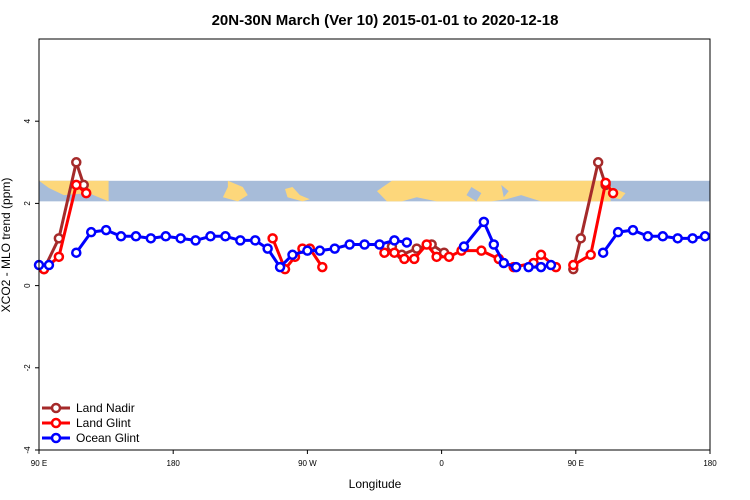 This screenshot has height=500, width=750. Describe the element at coordinates (27, 120) in the screenshot. I see `y-tick-label: 4` at that location.